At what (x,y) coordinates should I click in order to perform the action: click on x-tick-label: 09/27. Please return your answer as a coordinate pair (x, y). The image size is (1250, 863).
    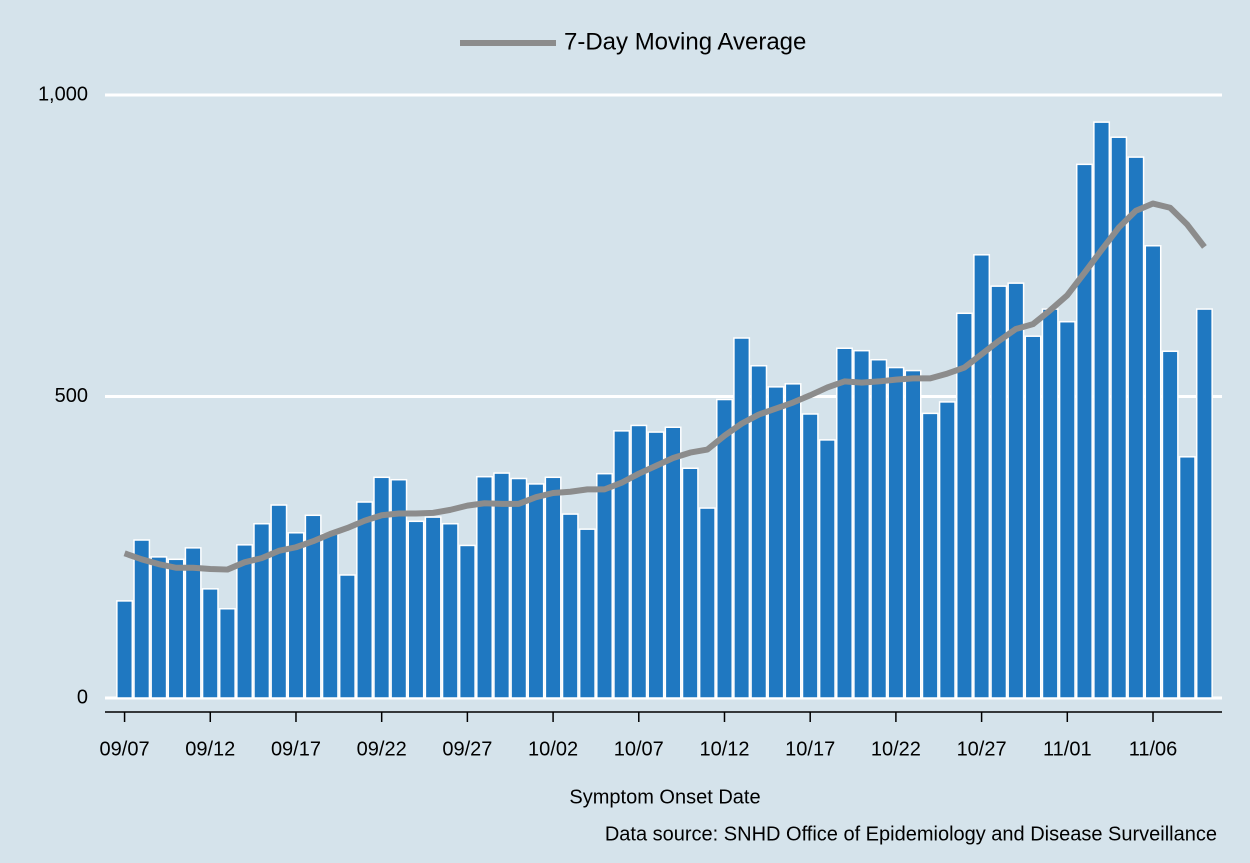
    Looking at the image, I should click on (467, 749).